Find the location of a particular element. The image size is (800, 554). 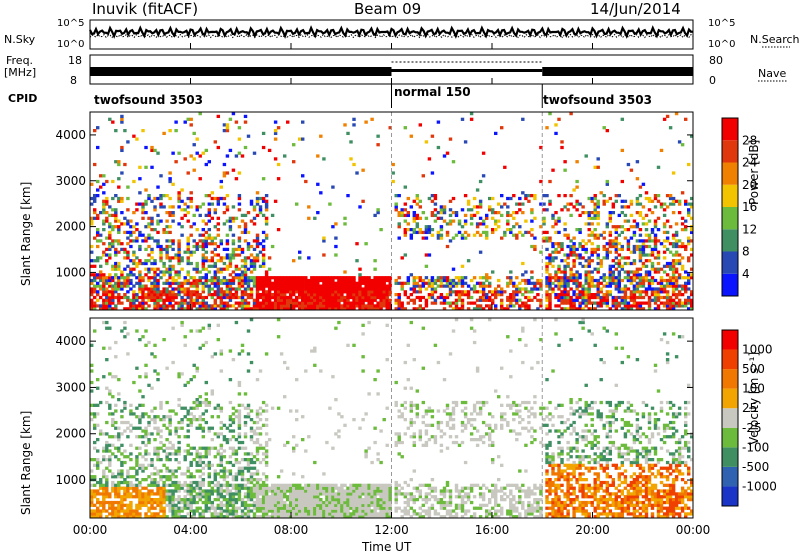

velocity-colorbar-tick-3: 25 is located at coordinates (749, 408).